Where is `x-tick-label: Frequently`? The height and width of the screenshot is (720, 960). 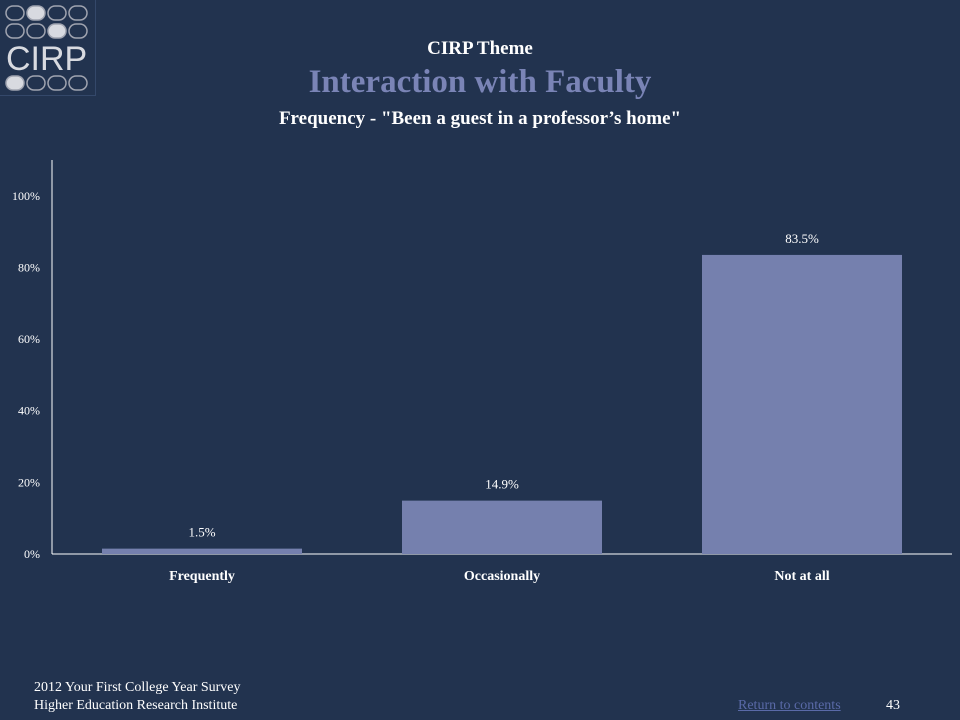 x-tick-label: Frequently is located at coordinates (202, 576).